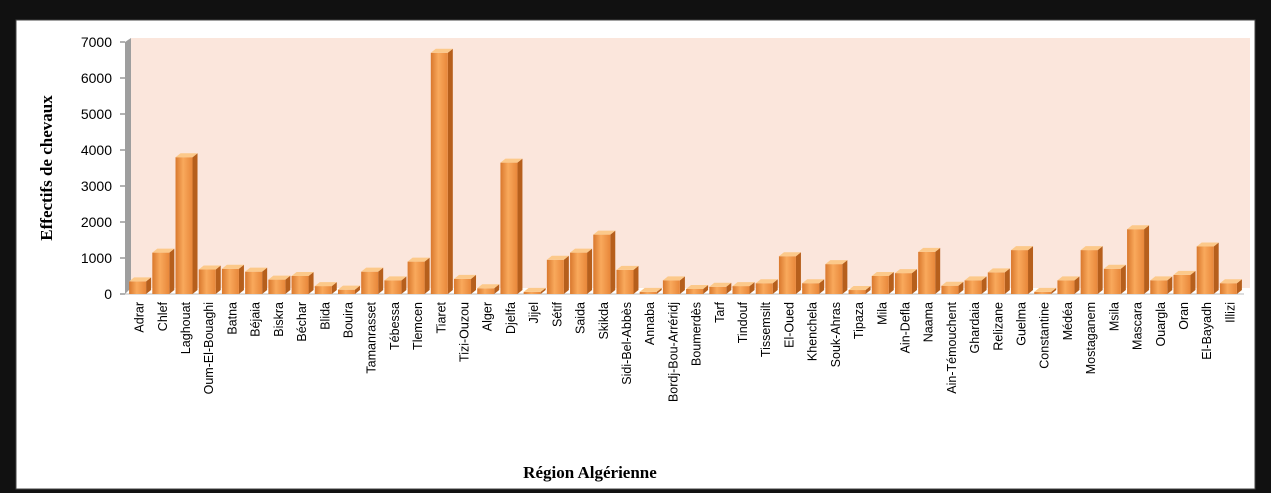 This screenshot has width=1271, height=493. Describe the element at coordinates (905, 327) in the screenshot. I see `x-tick-label: Ain-Defla` at that location.